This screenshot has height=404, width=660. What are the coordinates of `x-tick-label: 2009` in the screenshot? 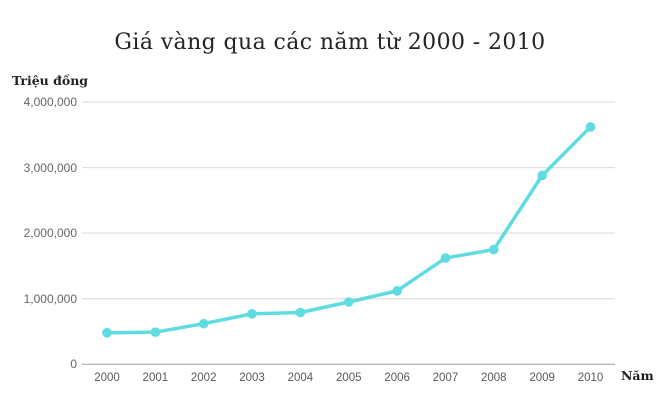 It's located at (542, 378).